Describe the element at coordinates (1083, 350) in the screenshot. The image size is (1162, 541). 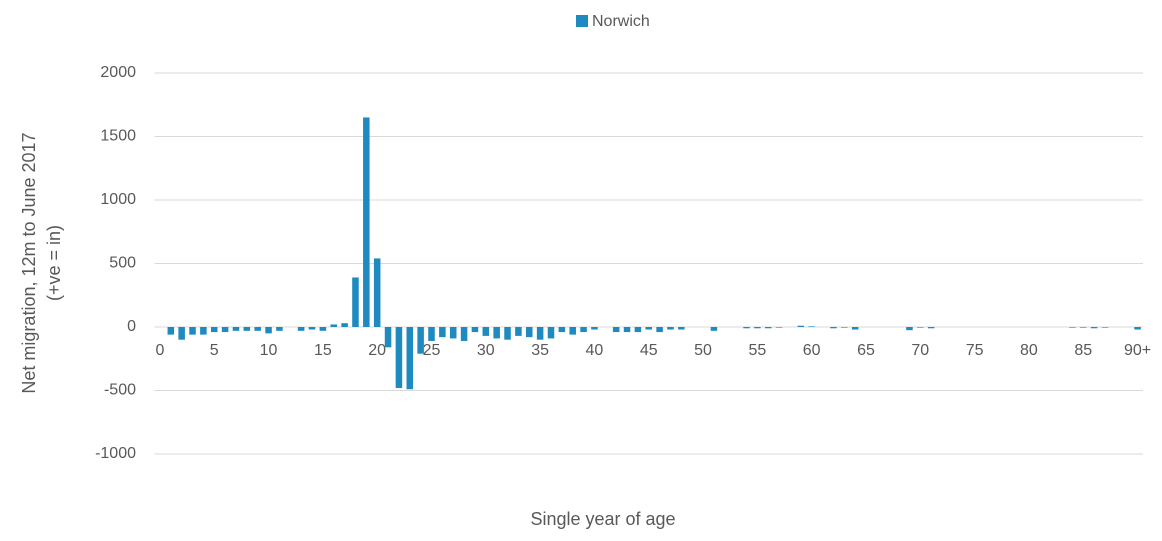
I see `x-tick-label: 85` at that location.